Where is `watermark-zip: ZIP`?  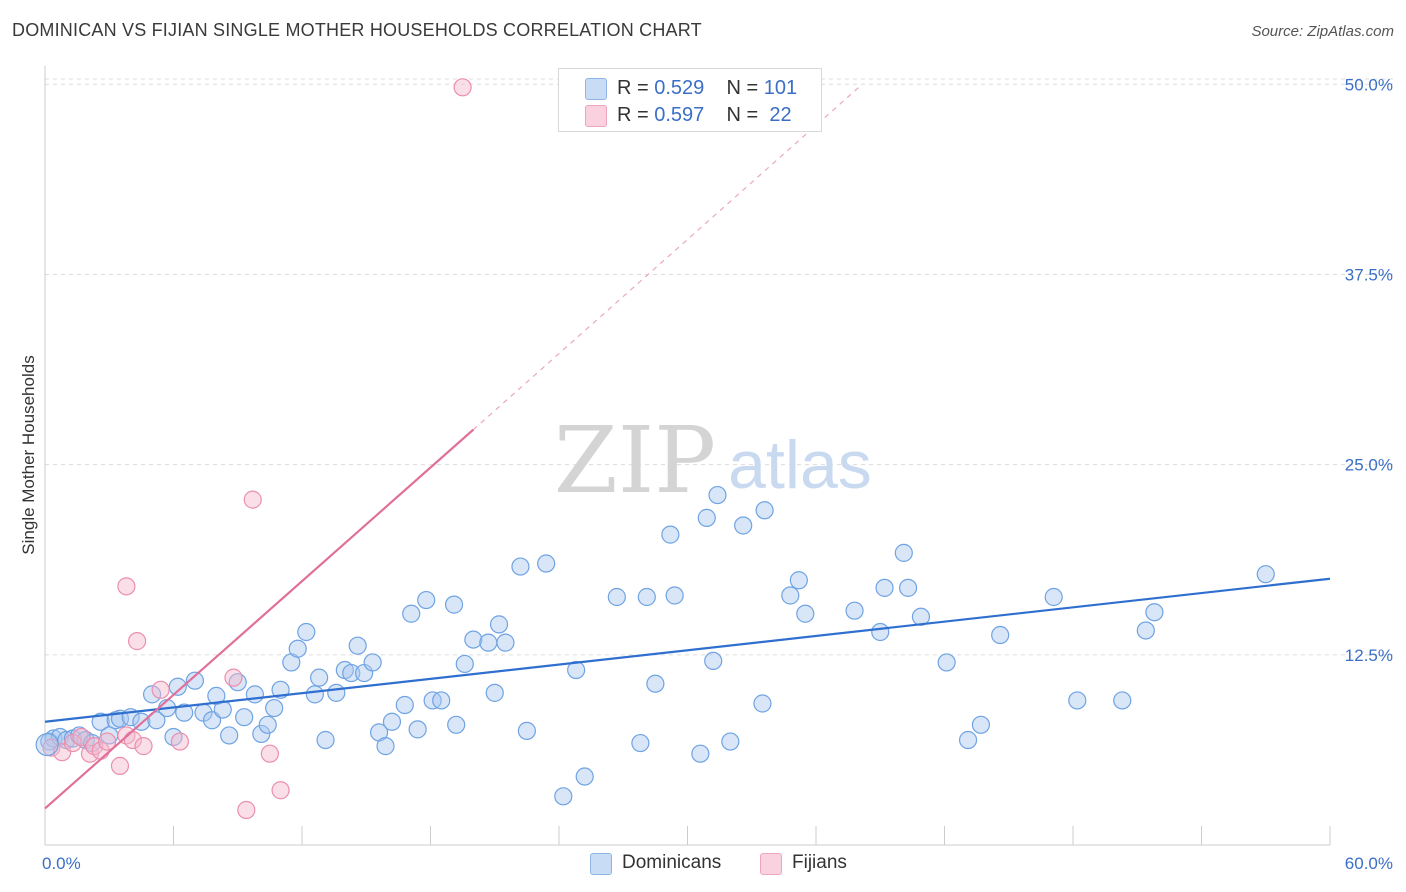
watermark-zip: ZIP is located at coordinates (635, 460).